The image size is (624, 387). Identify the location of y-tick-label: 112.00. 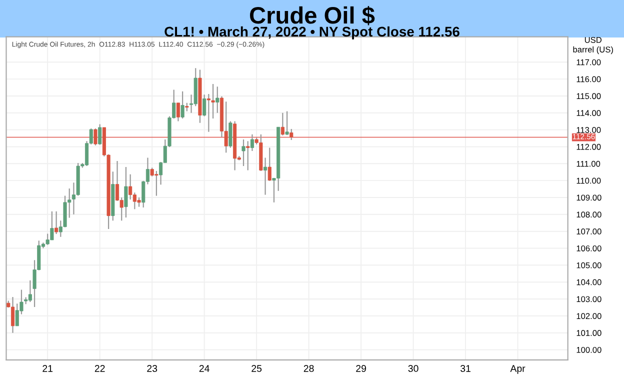
(588, 147).